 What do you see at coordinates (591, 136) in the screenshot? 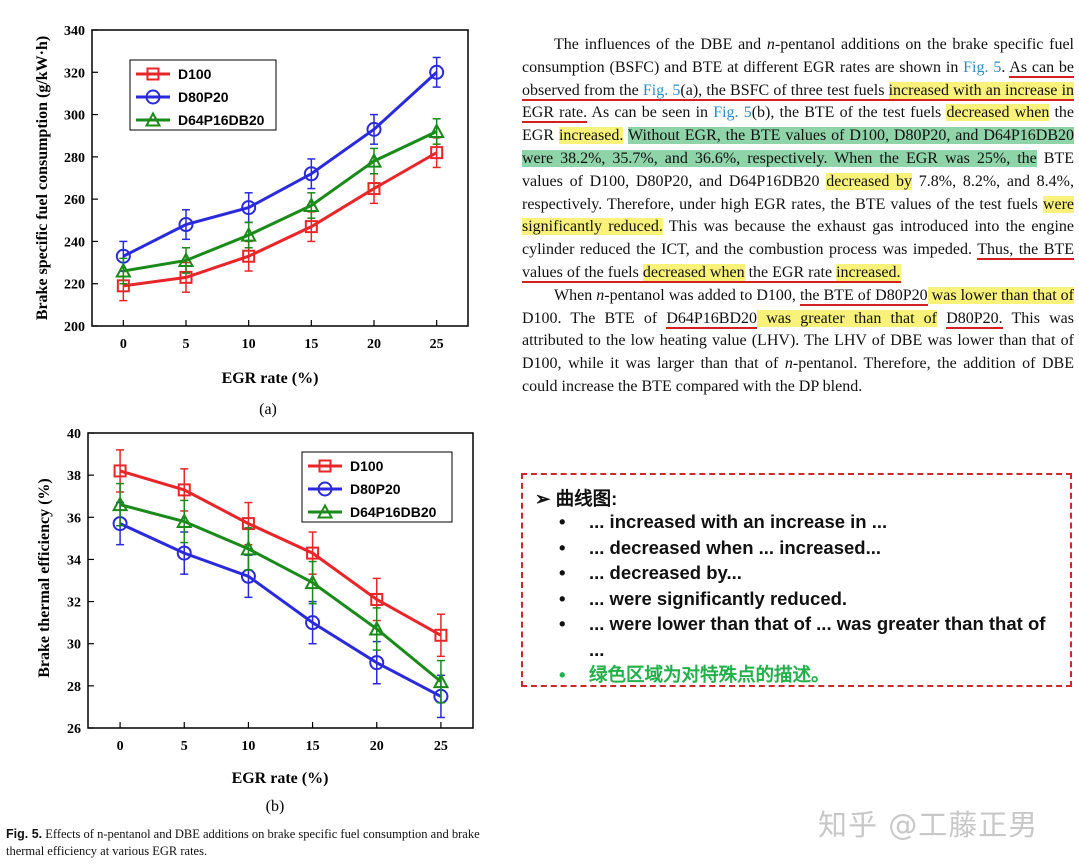
I see `text-segment: increased.` at bounding box center [591, 136].